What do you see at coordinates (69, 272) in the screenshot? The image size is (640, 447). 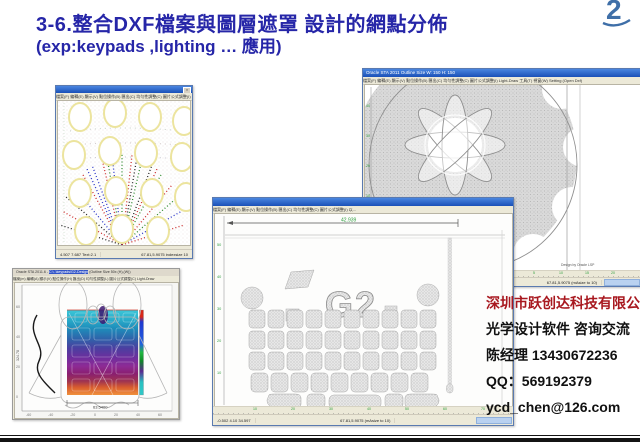 I see `heatmap-title-selected: C:\..\keypads\G2-Design` at bounding box center [69, 272].